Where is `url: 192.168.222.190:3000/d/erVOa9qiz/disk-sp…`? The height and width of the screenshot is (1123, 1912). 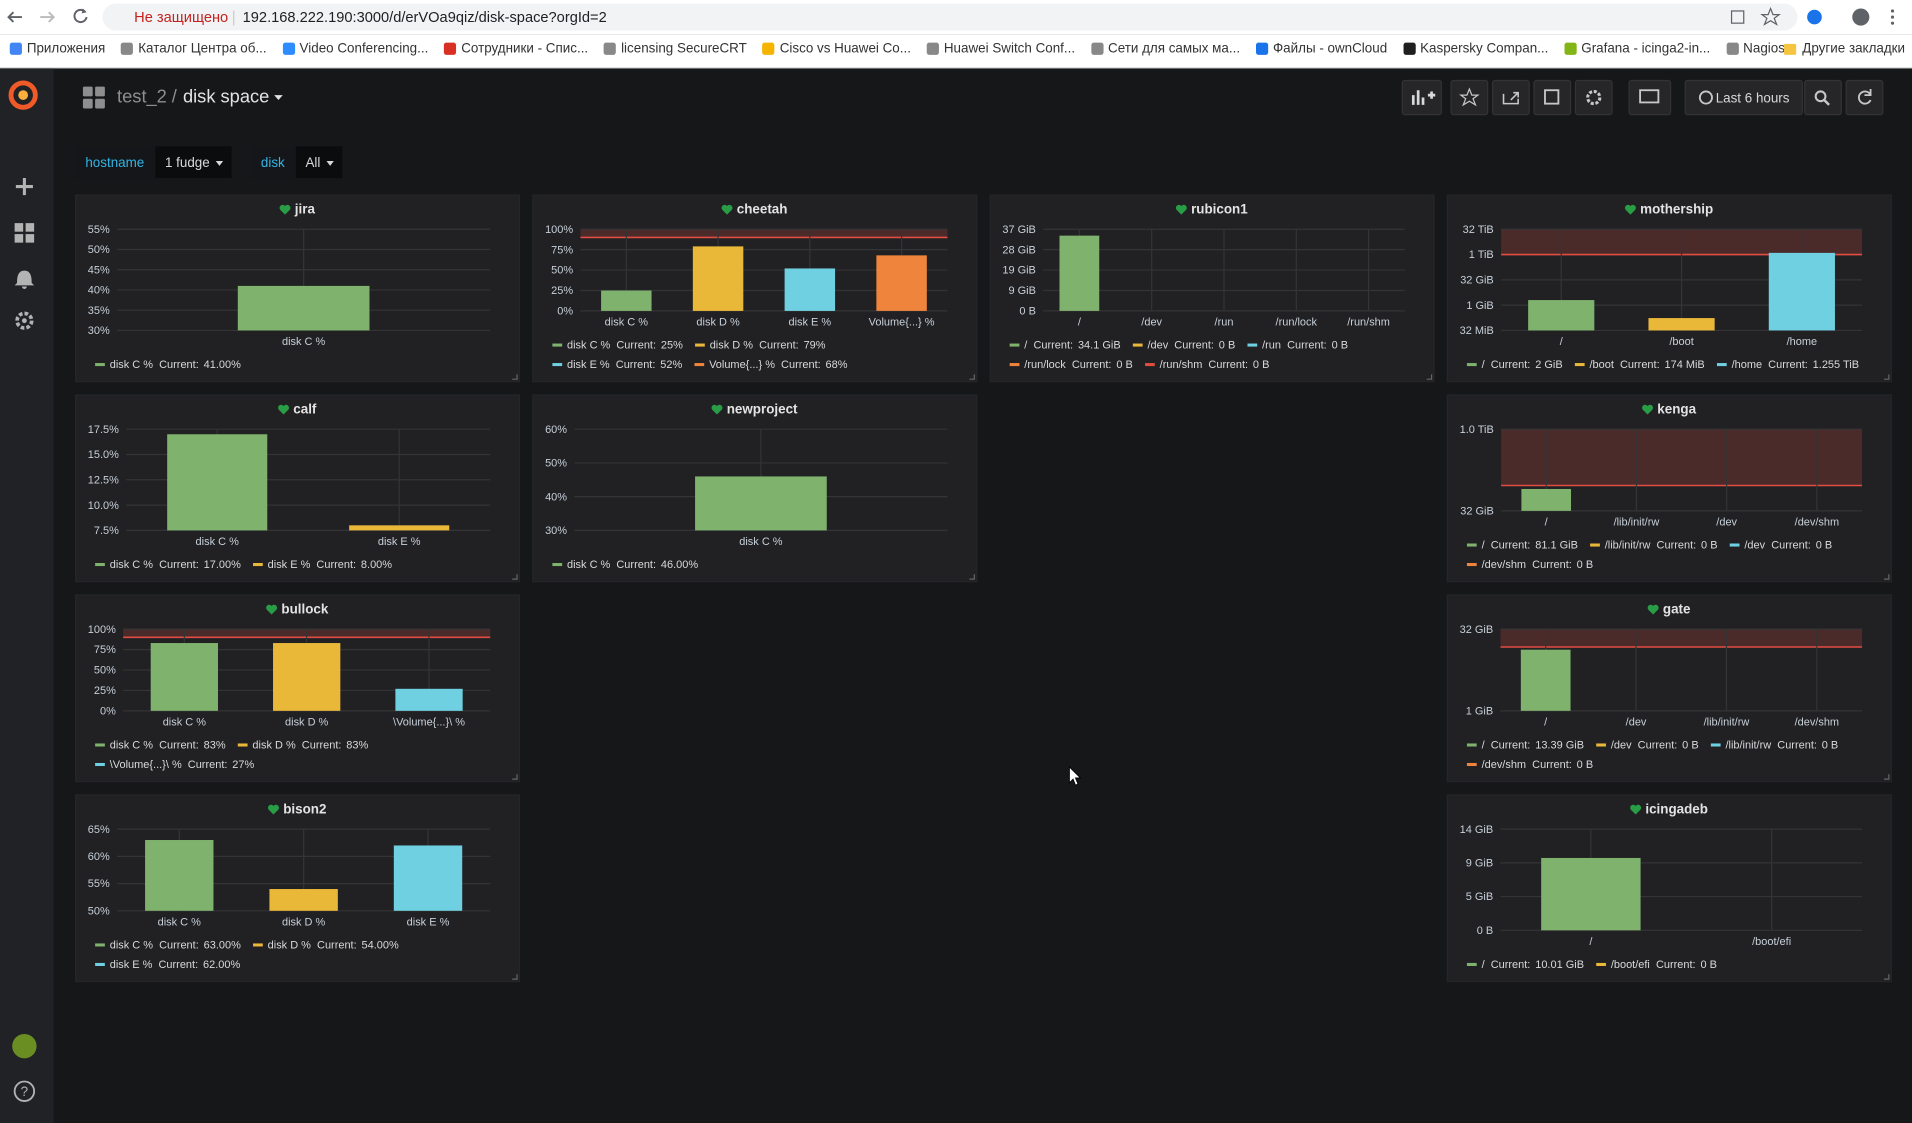 url: 192.168.222.190:3000/d/erVOa9qiz/disk-sp… is located at coordinates (424, 17).